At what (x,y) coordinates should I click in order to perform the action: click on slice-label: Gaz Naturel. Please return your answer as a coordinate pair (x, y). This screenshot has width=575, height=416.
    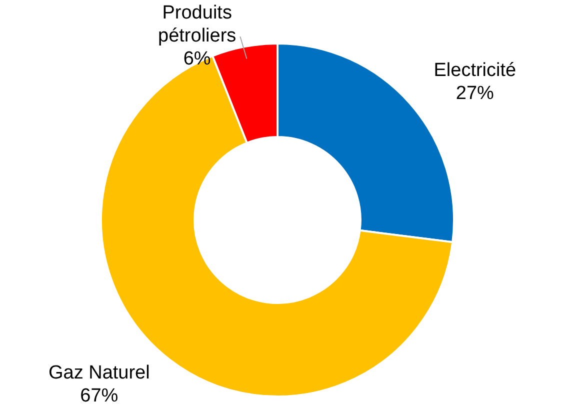
    Looking at the image, I should click on (99, 373).